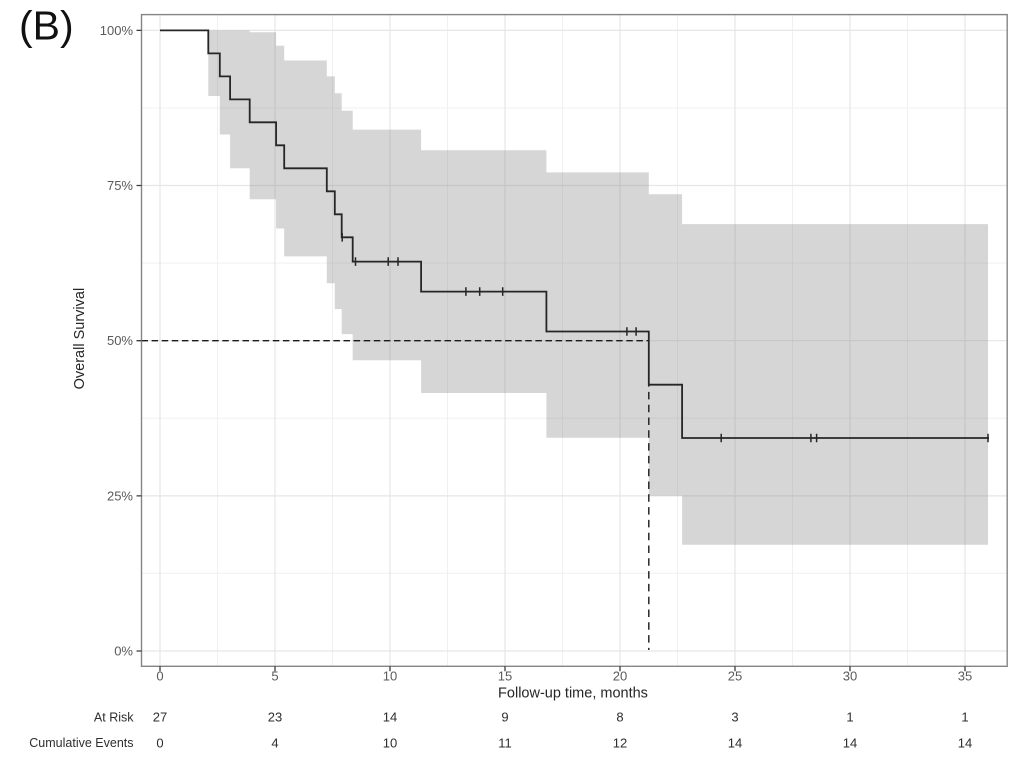 This screenshot has width=1024, height=765. Describe the element at coordinates (505, 676) in the screenshot. I see `svg-text: 15` at that location.